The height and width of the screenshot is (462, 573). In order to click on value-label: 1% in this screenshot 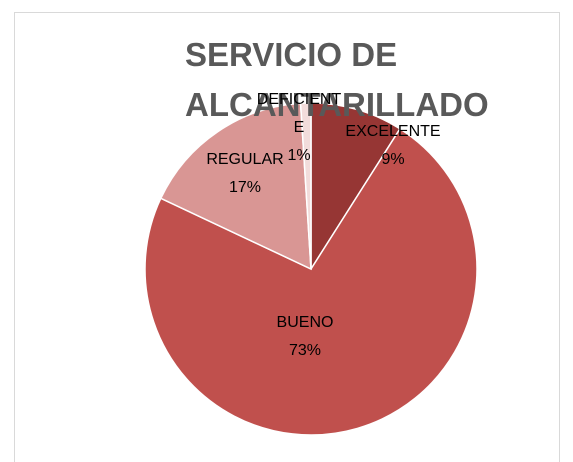, I will do `click(299, 155)`.